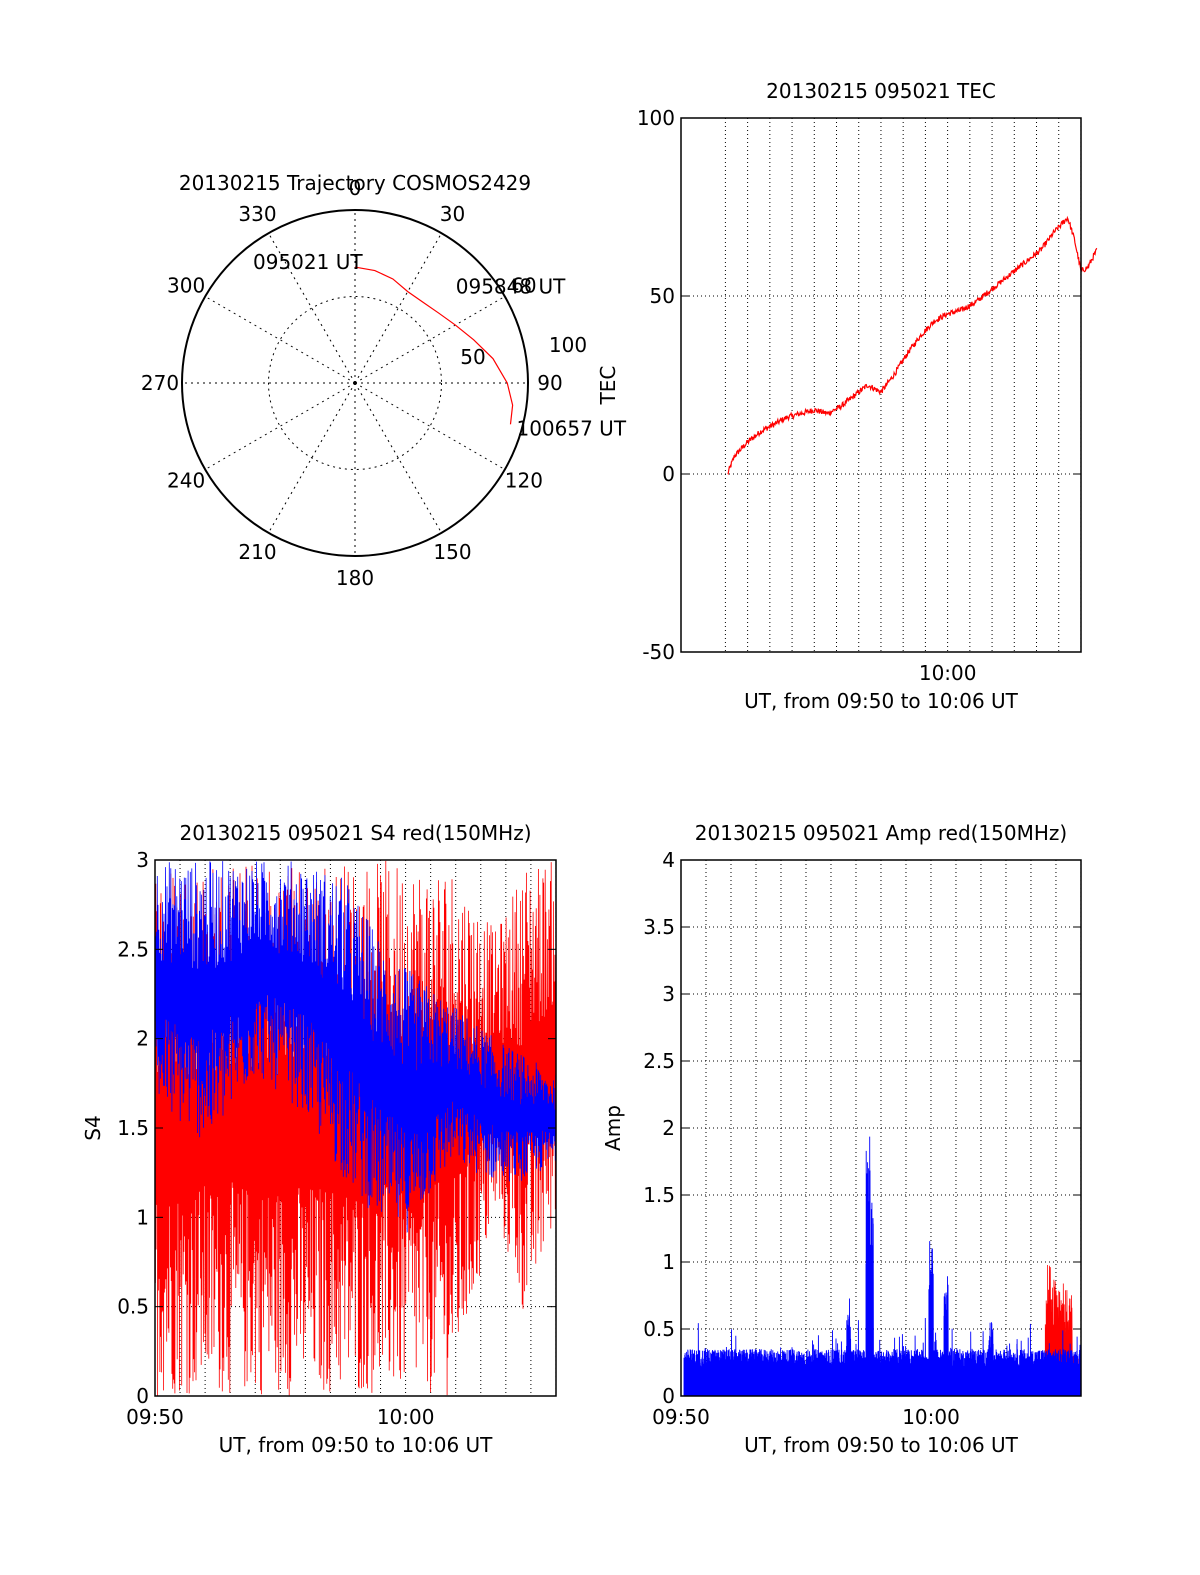 This screenshot has width=1200, height=1575. I want to click on polar-grid-circle, so click(355, 383).